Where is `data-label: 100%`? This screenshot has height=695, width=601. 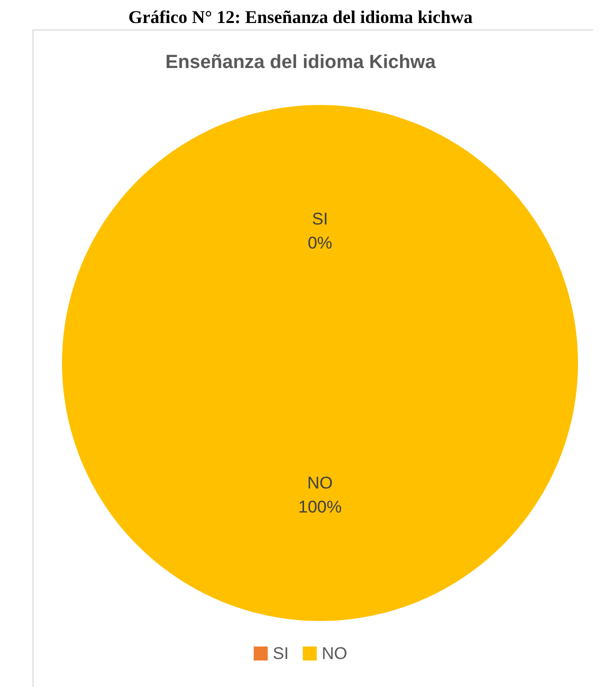 data-label: 100% is located at coordinates (320, 507).